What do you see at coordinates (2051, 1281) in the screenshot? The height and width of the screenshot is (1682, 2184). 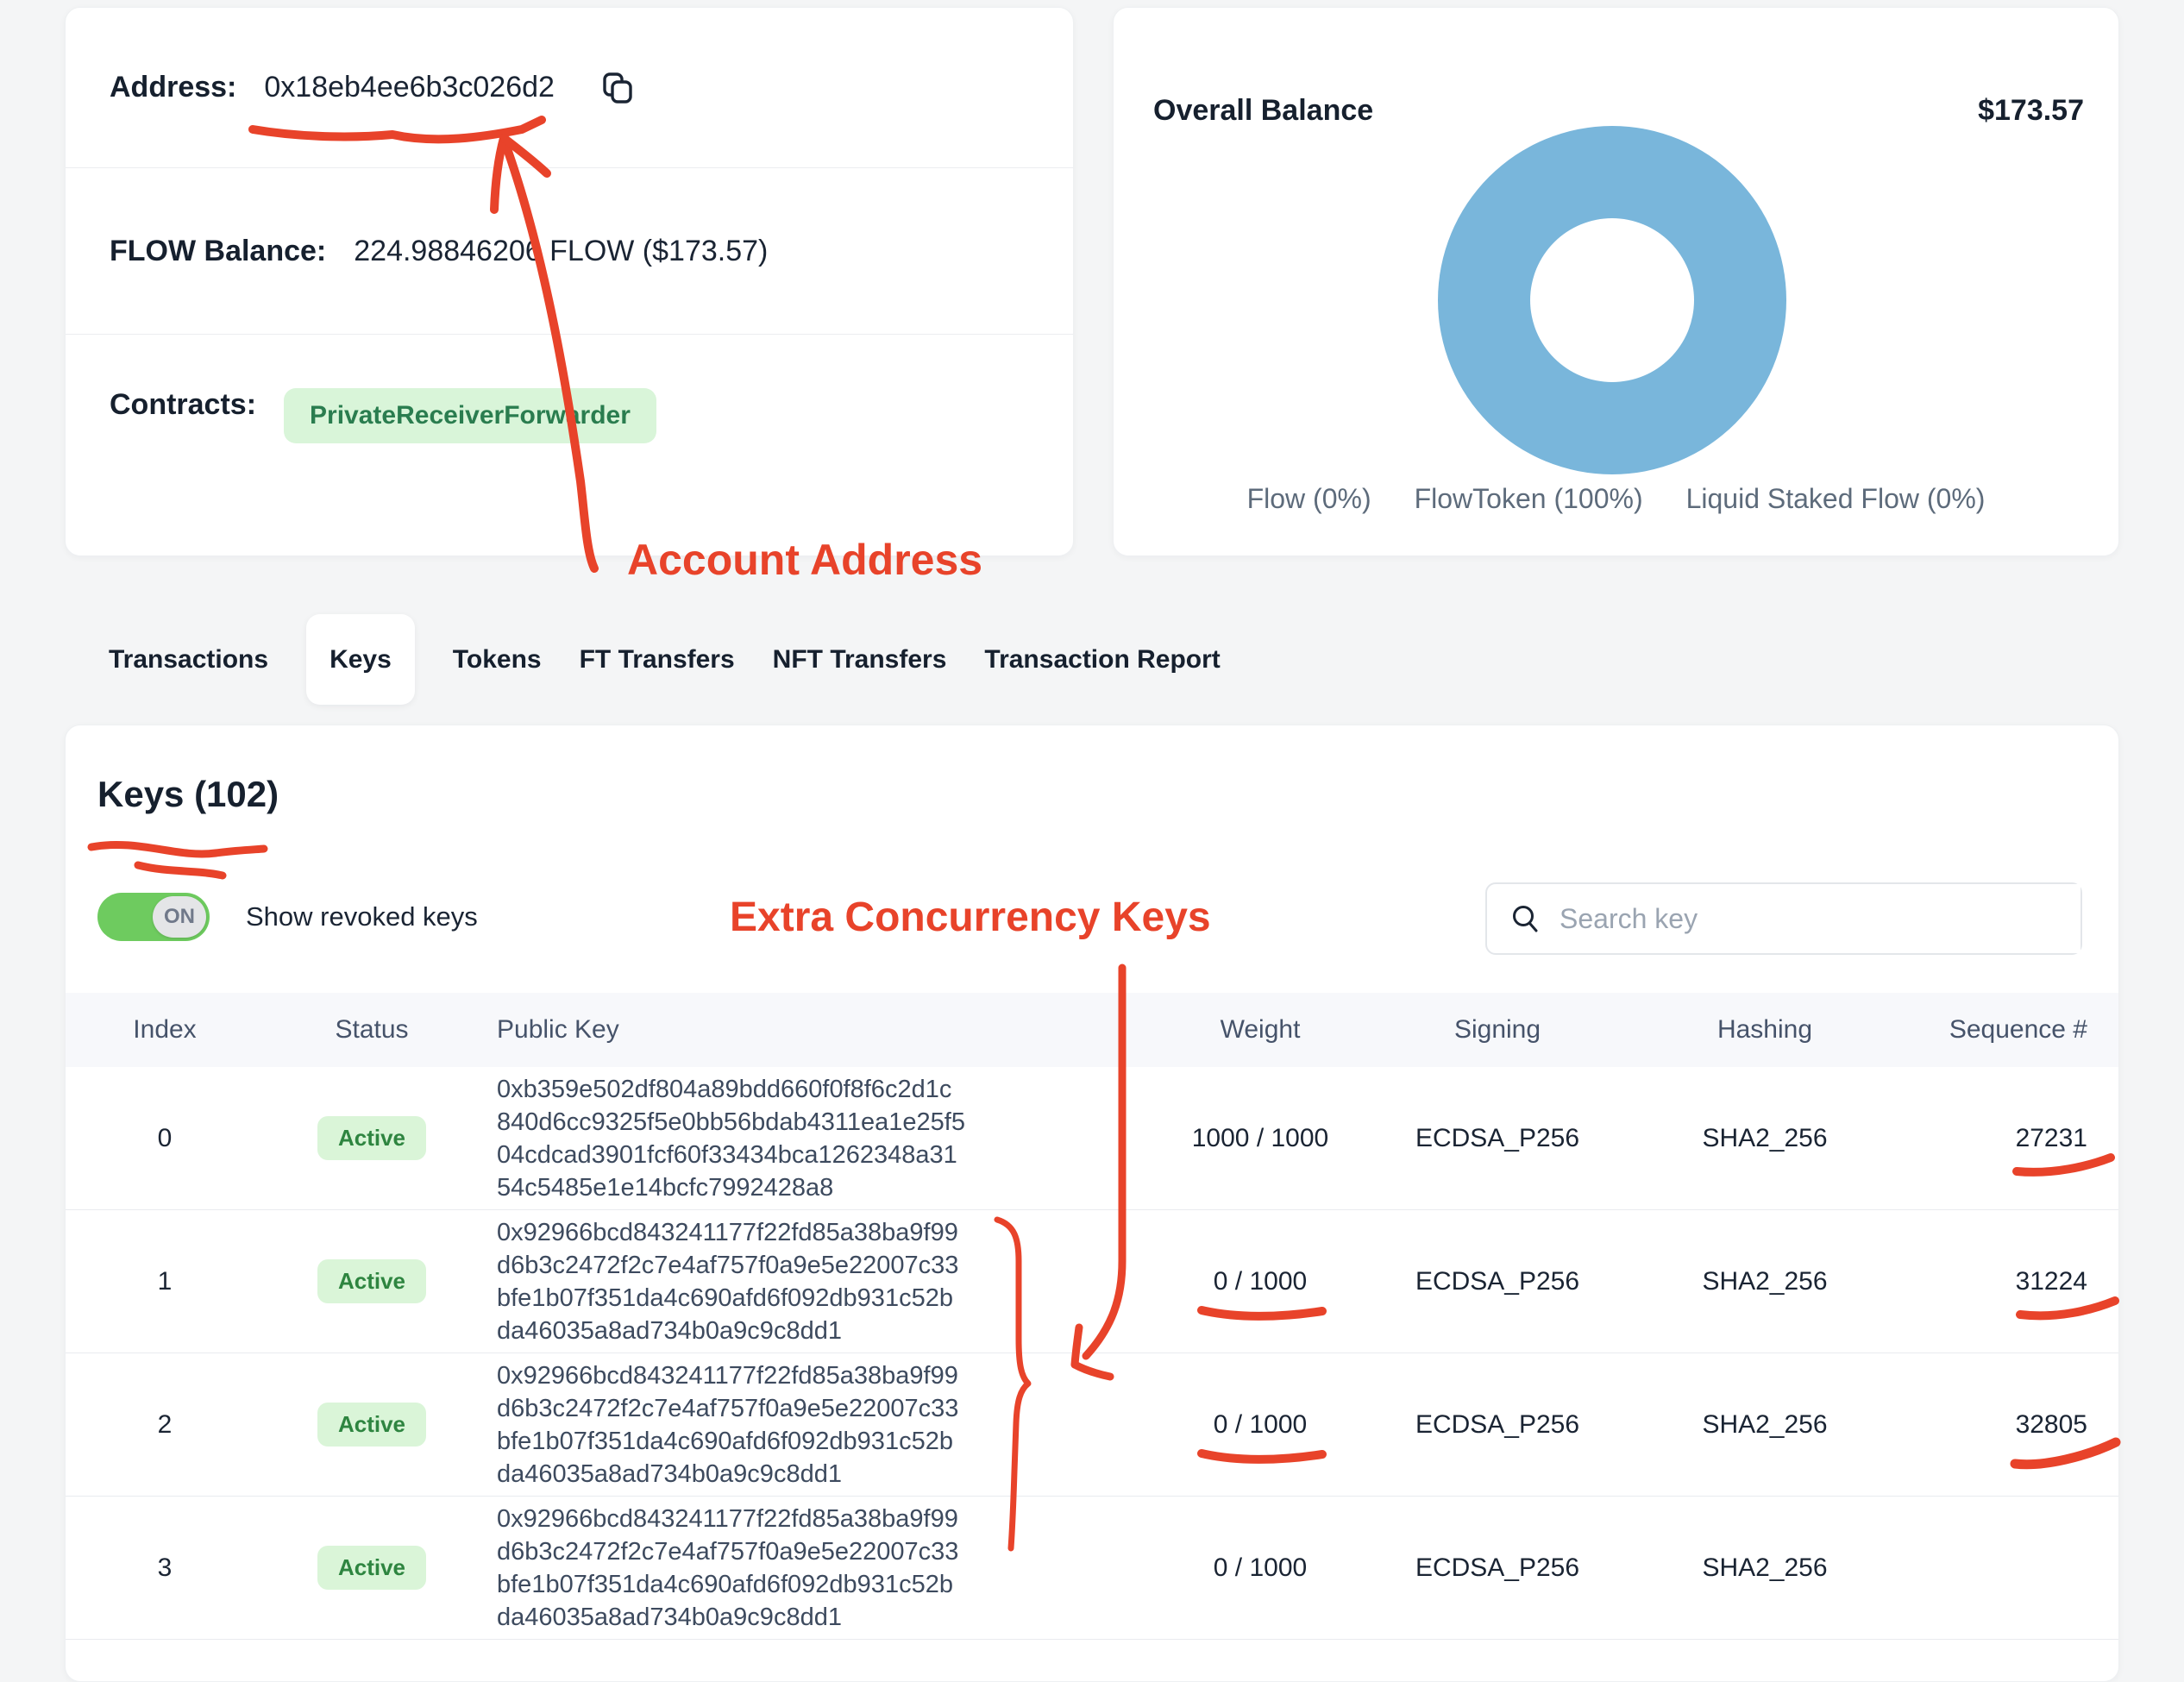 I see `key-sequence: 31224` at bounding box center [2051, 1281].